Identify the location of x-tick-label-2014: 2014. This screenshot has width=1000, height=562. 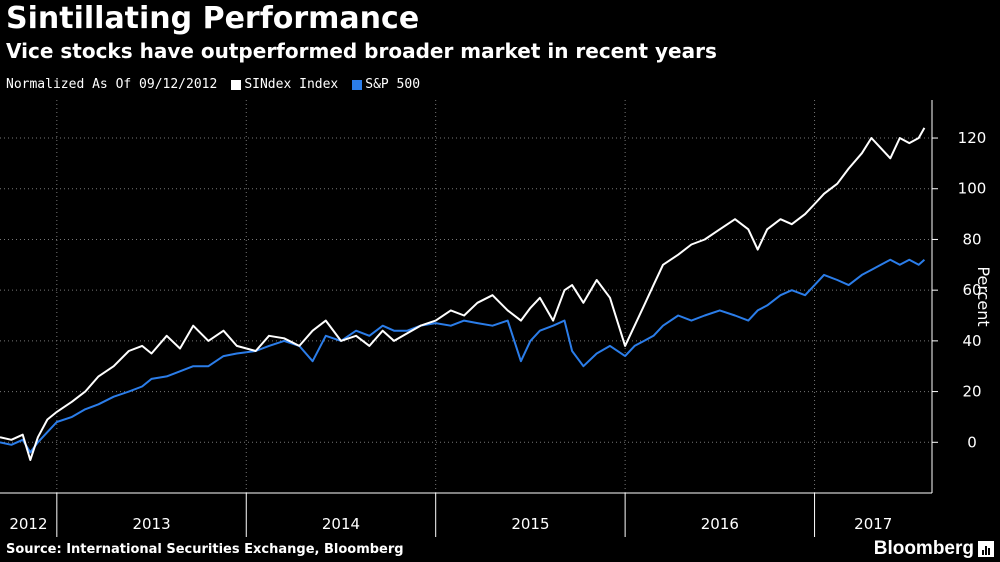
(341, 524).